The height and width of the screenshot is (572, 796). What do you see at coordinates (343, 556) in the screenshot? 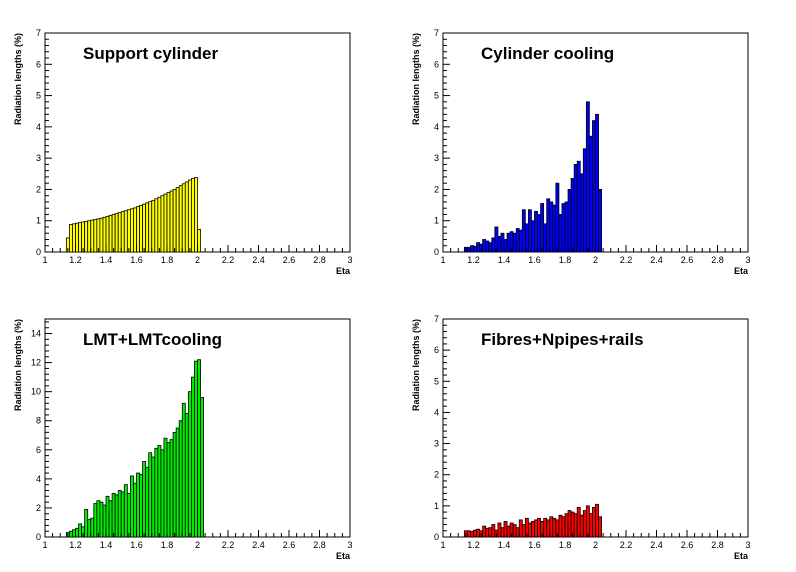
I see `x-axis-label: Eta` at bounding box center [343, 556].